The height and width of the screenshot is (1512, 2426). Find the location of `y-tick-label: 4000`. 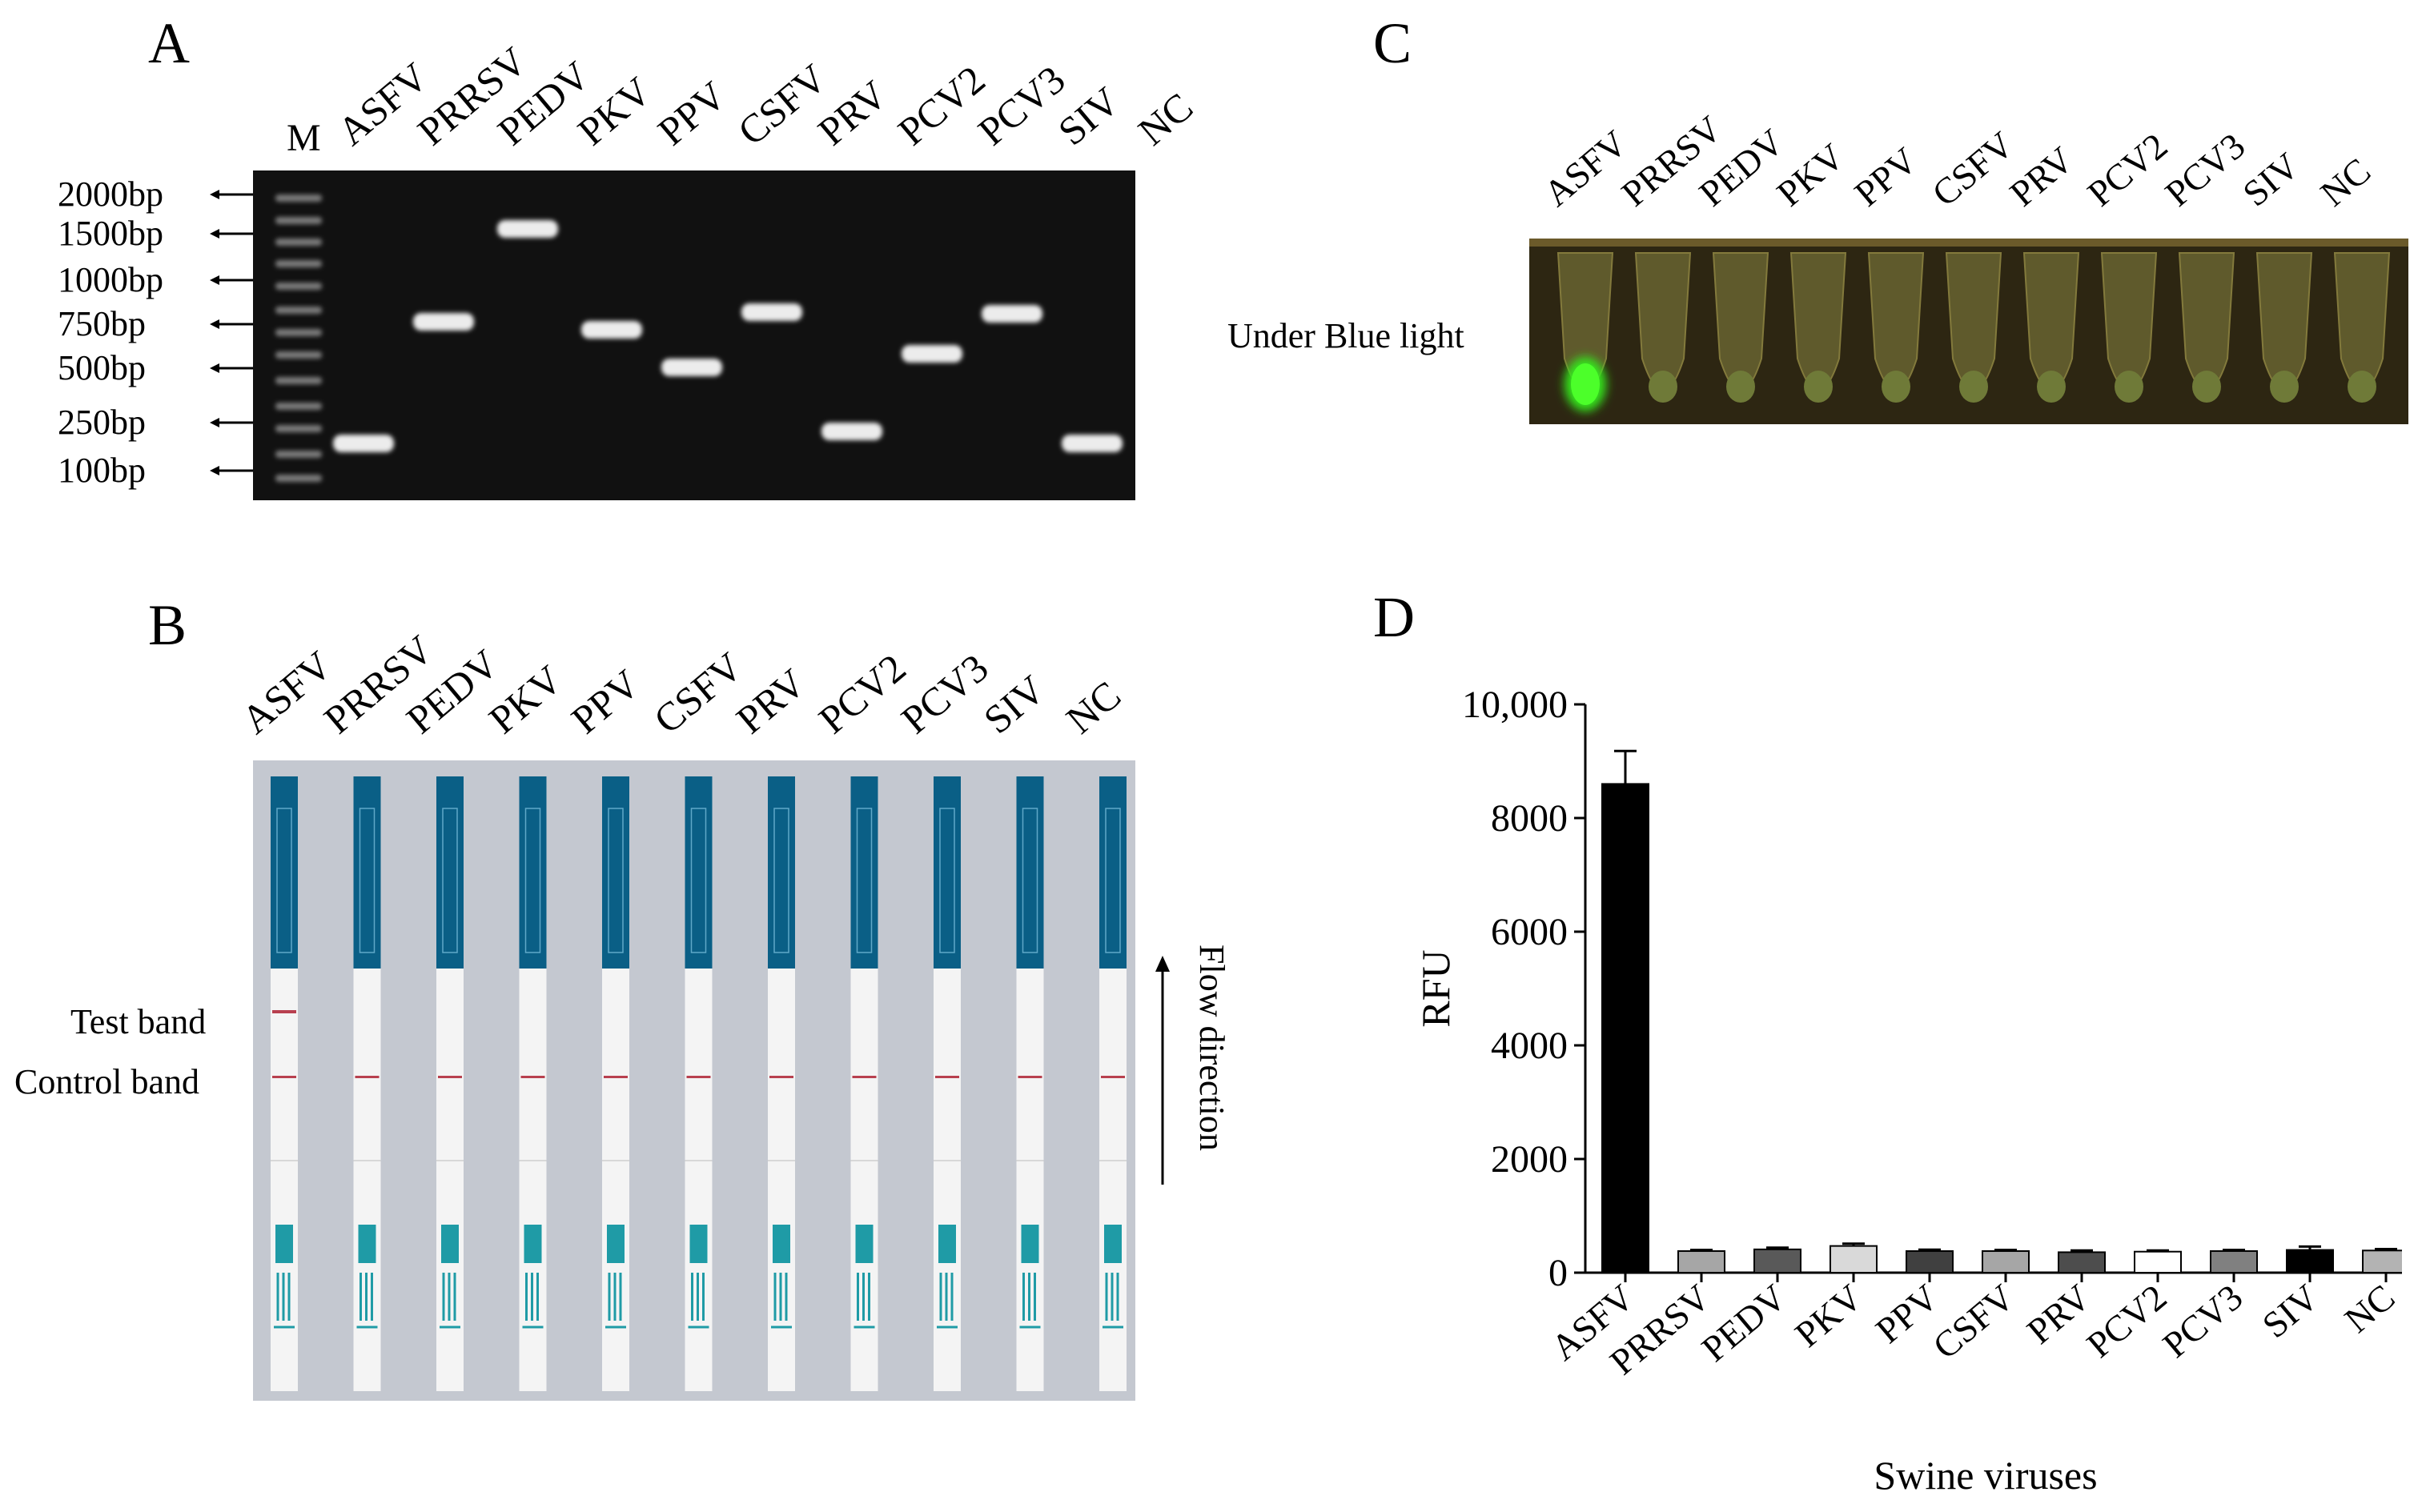

y-tick-label: 4000 is located at coordinates (1529, 1046).